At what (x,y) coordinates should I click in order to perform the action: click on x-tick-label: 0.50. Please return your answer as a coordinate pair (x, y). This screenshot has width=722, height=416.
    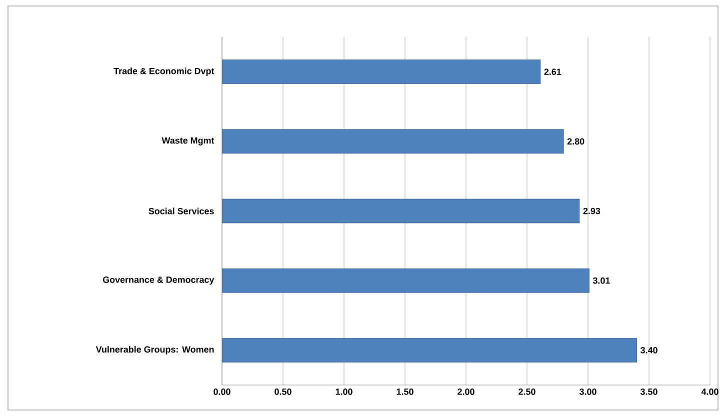
    Looking at the image, I should click on (283, 391).